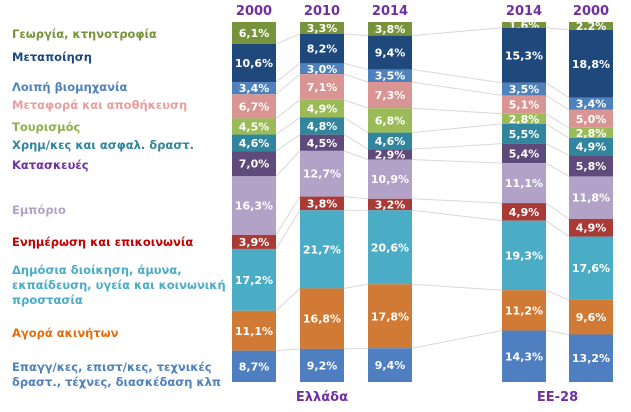 The image size is (631, 412). I want to click on data-label: 13,2%, so click(591, 358).